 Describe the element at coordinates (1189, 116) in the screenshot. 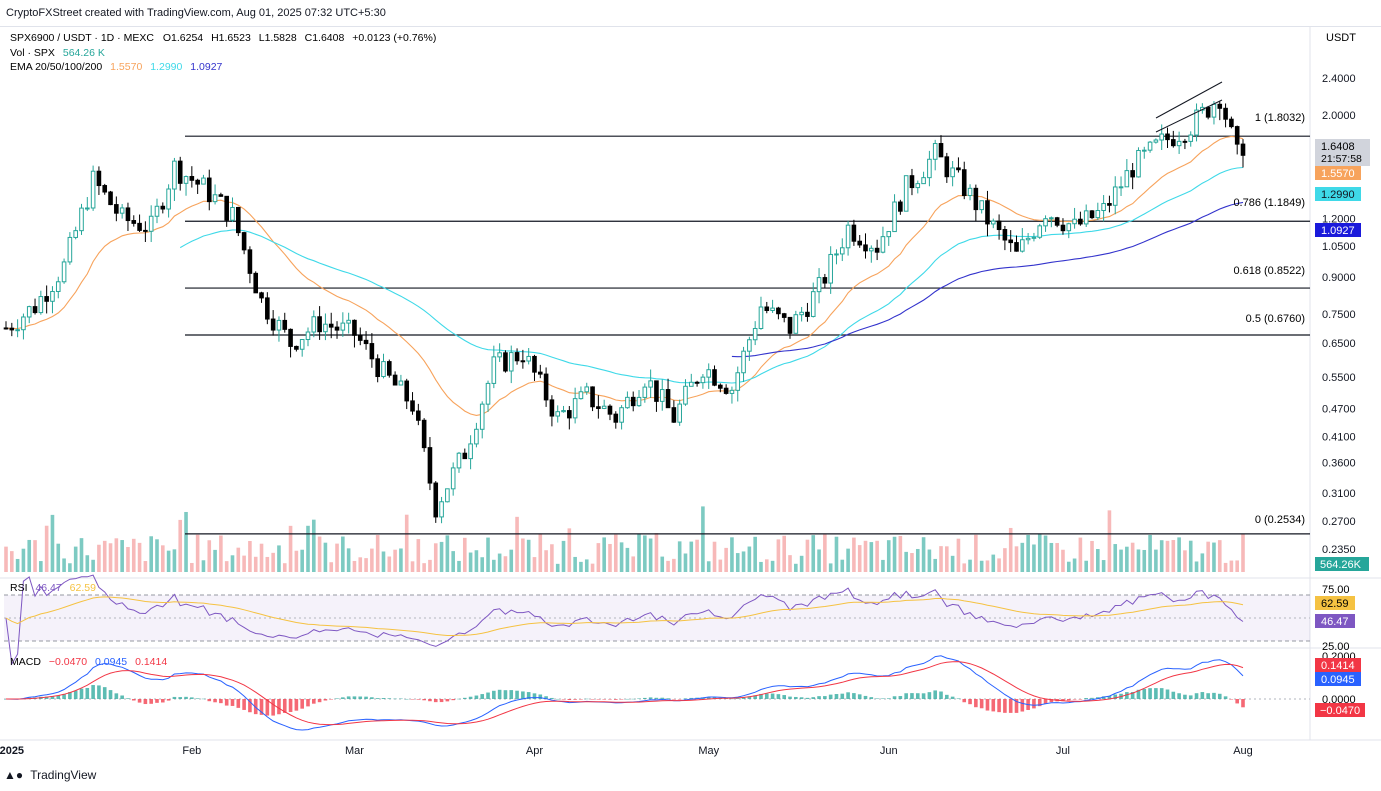

I see `trendline-lower` at that location.